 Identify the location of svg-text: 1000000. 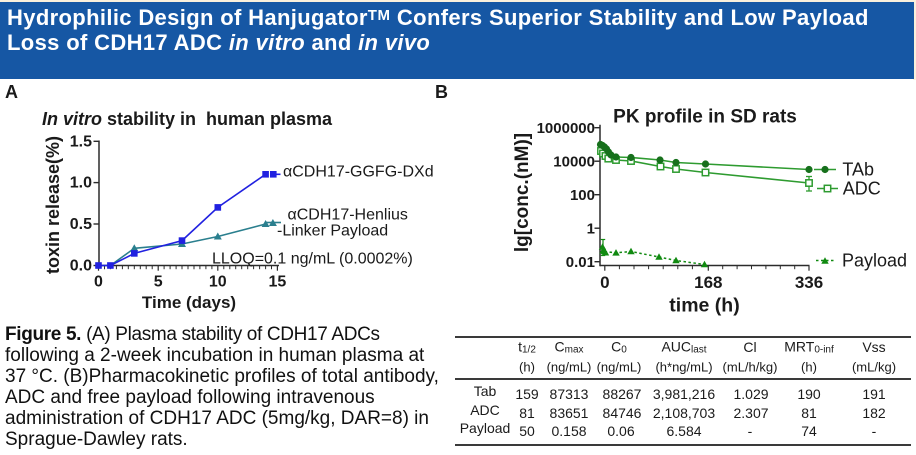
(566, 128).